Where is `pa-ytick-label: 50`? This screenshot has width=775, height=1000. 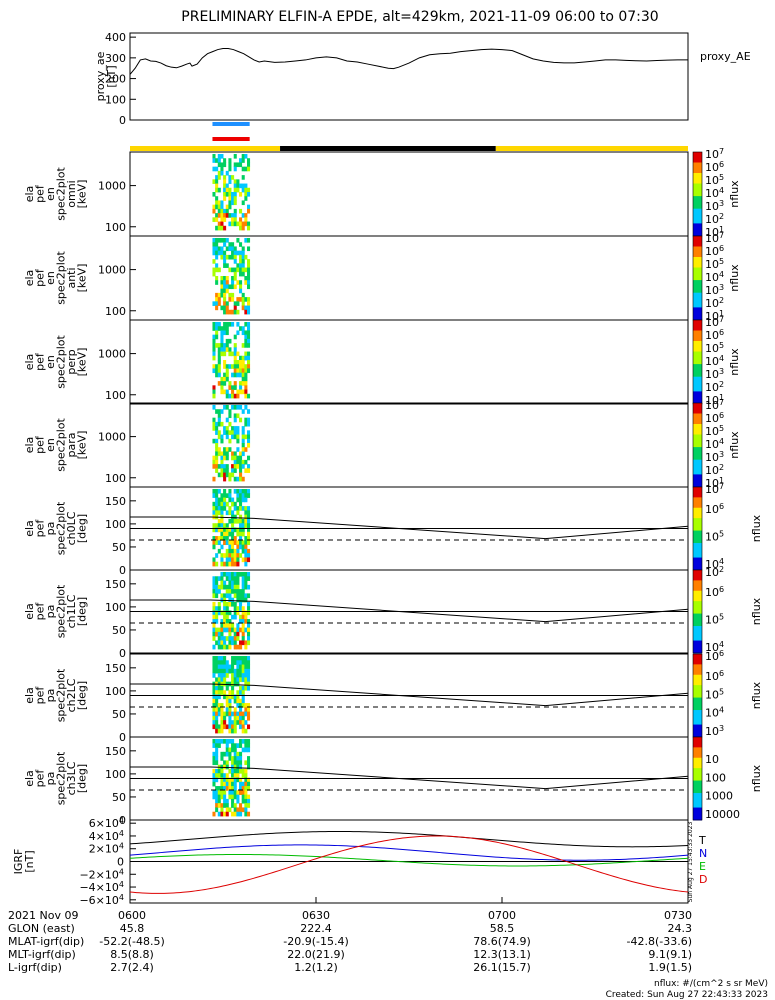 pa-ytick-label: 50 is located at coordinates (119, 714).